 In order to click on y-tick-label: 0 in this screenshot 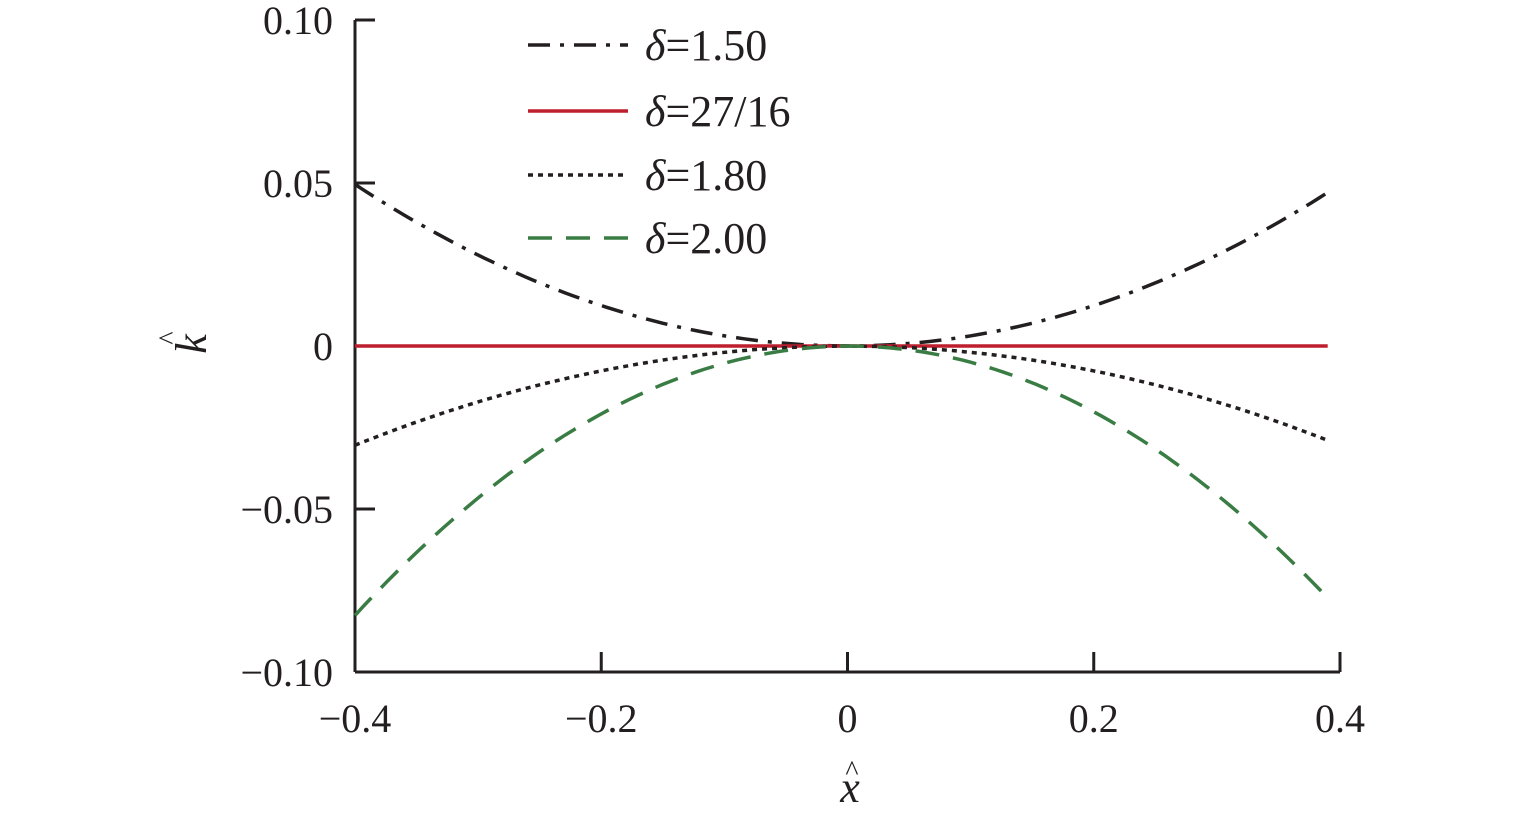, I will do `click(323, 346)`.